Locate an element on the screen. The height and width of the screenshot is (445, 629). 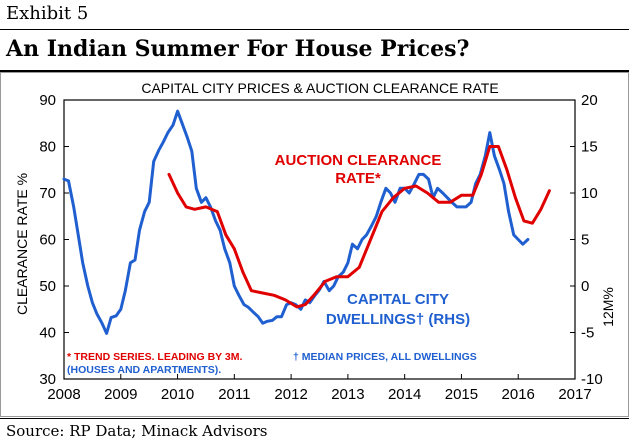
y-tick-label-right: 10 is located at coordinates (589, 193).